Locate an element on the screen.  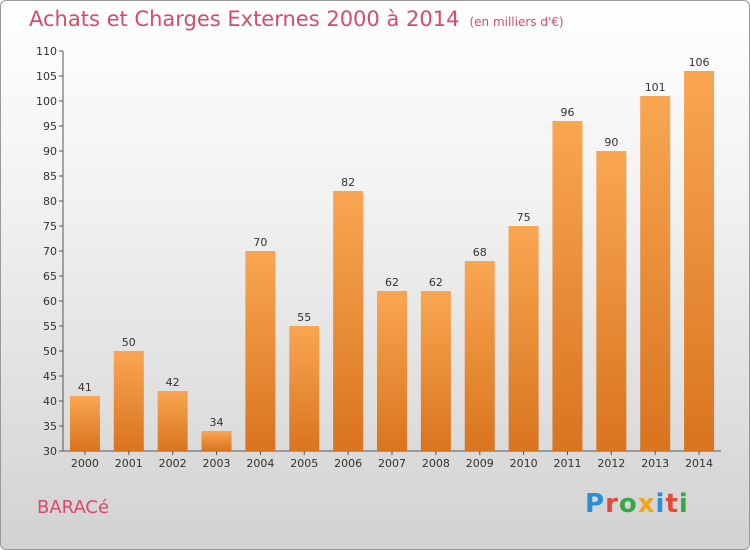
bar-2005 is located at coordinates (304, 388).